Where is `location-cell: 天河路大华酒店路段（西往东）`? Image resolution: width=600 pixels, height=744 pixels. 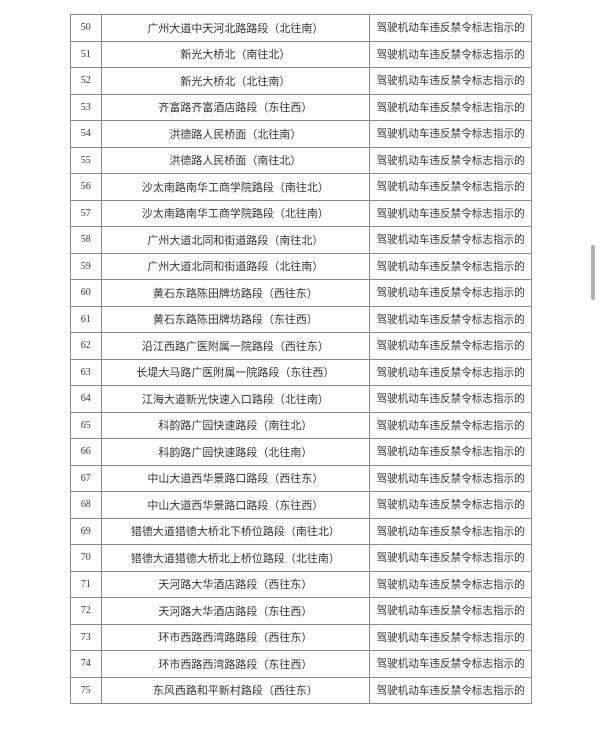
location-cell: 天河路大华酒店路段（西往东） is located at coordinates (235, 584).